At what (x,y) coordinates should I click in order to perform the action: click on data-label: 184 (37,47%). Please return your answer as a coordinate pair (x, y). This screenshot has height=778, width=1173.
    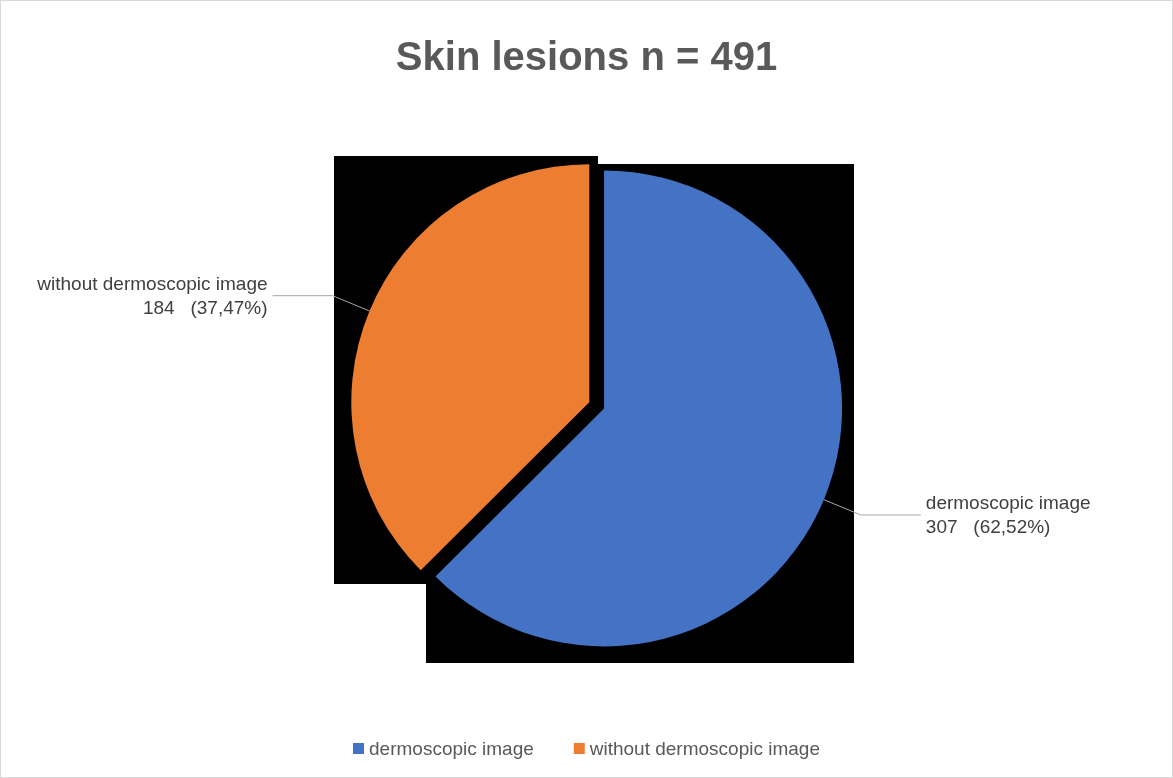
    Looking at the image, I should click on (205, 308).